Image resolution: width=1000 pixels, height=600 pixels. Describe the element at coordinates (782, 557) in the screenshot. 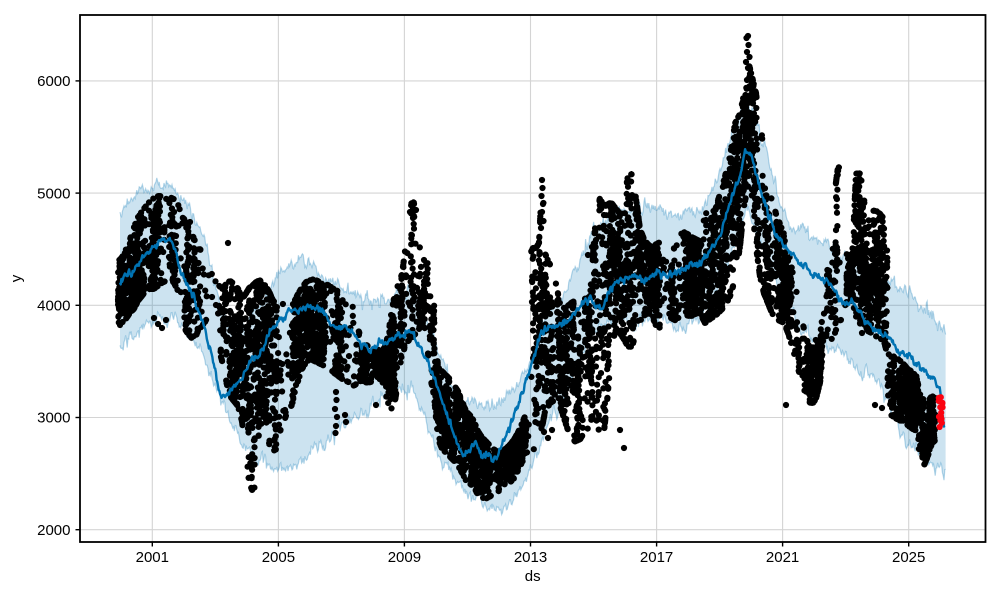

I see `svg-text: 2021` at that location.